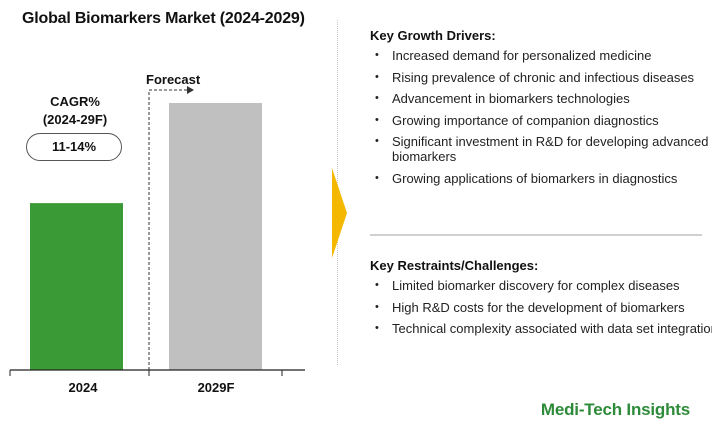 Image resolution: width=712 pixels, height=432 pixels. What do you see at coordinates (536, 235) in the screenshot?
I see `horizontal-divider` at bounding box center [536, 235].